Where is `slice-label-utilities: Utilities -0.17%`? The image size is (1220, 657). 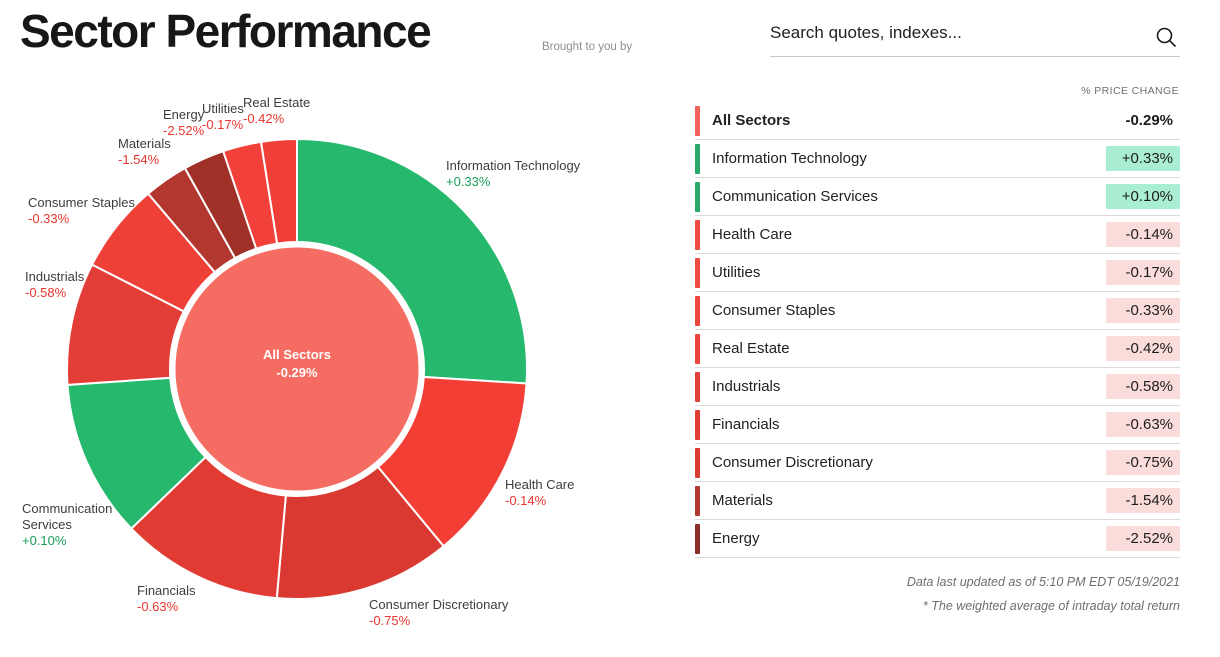 slice-label-utilities: Utilities -0.17% is located at coordinates (223, 117).